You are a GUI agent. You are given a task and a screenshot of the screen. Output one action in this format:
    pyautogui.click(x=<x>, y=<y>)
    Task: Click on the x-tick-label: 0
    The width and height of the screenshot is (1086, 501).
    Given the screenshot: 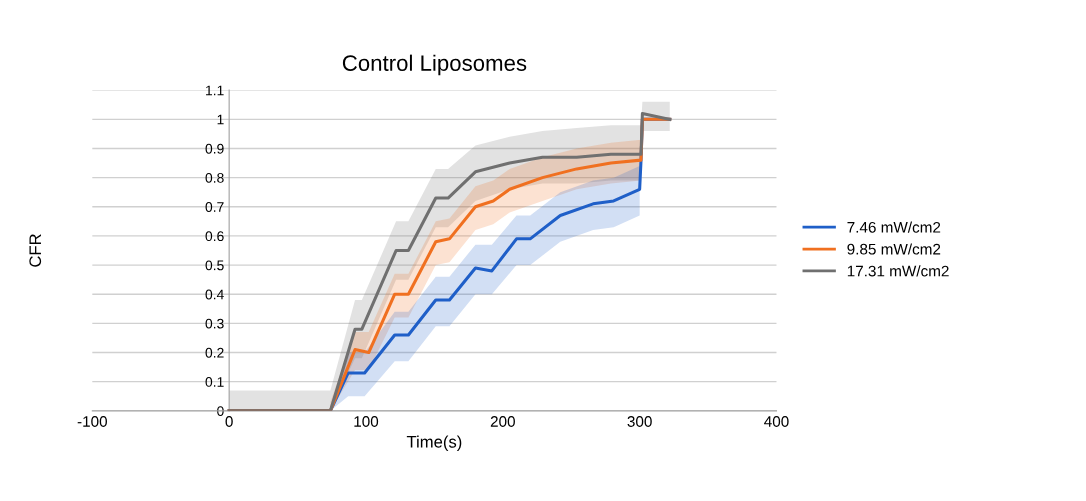 What is the action you would take?
    pyautogui.click(x=229, y=421)
    